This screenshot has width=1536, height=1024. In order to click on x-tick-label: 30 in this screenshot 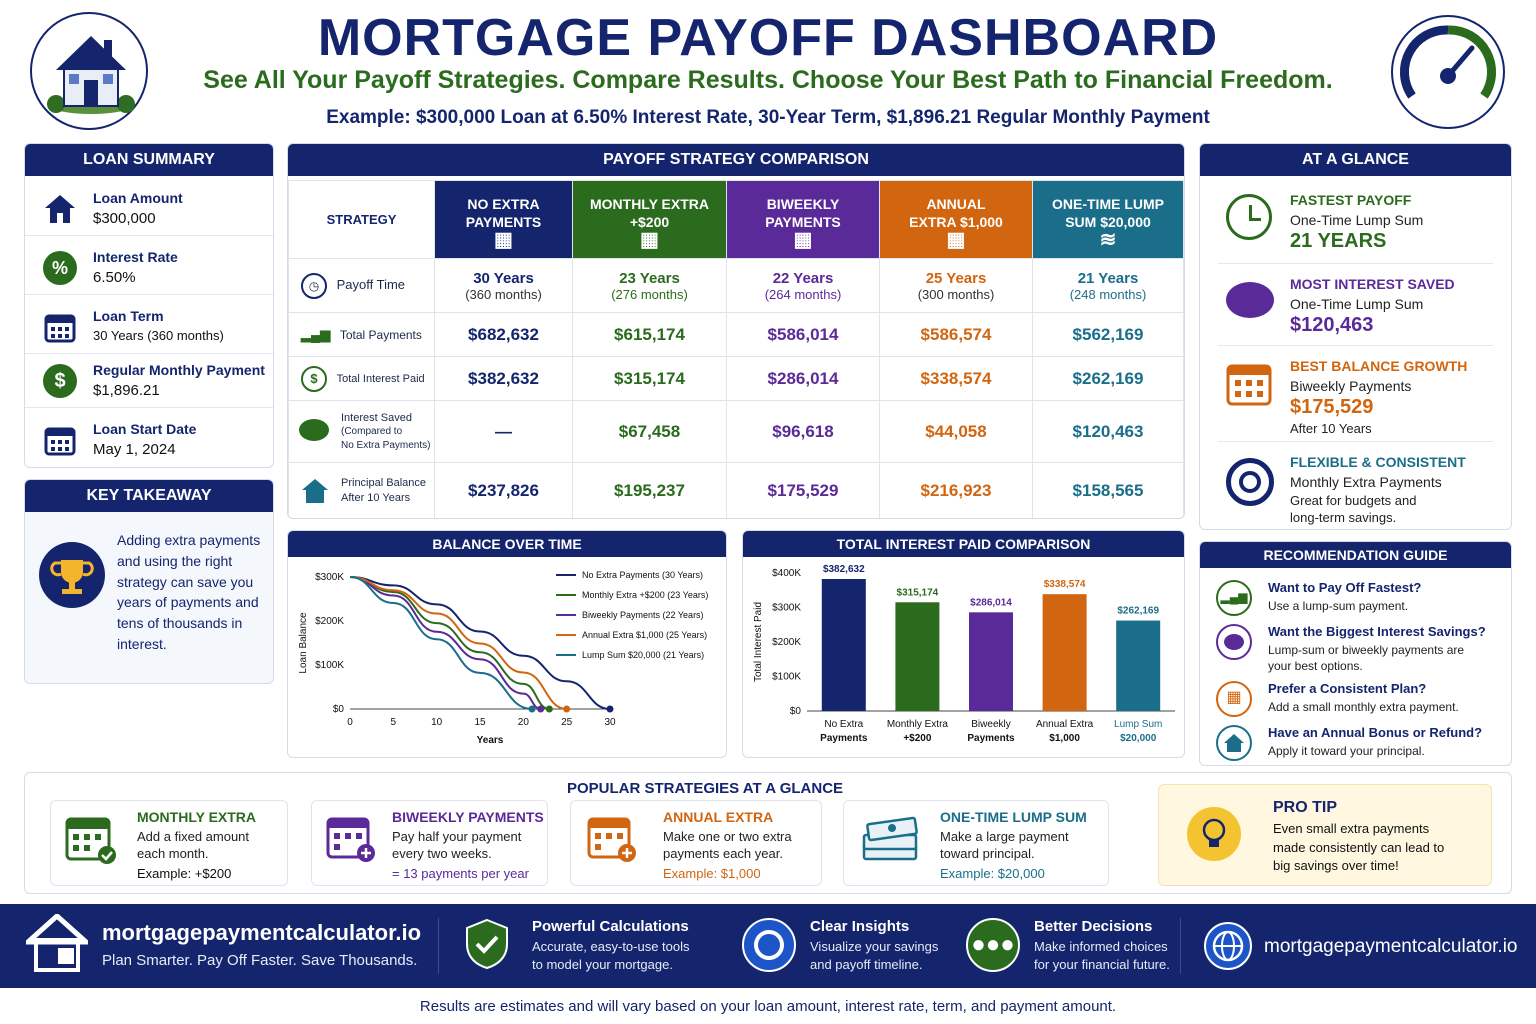, I will do `click(610, 722)`.